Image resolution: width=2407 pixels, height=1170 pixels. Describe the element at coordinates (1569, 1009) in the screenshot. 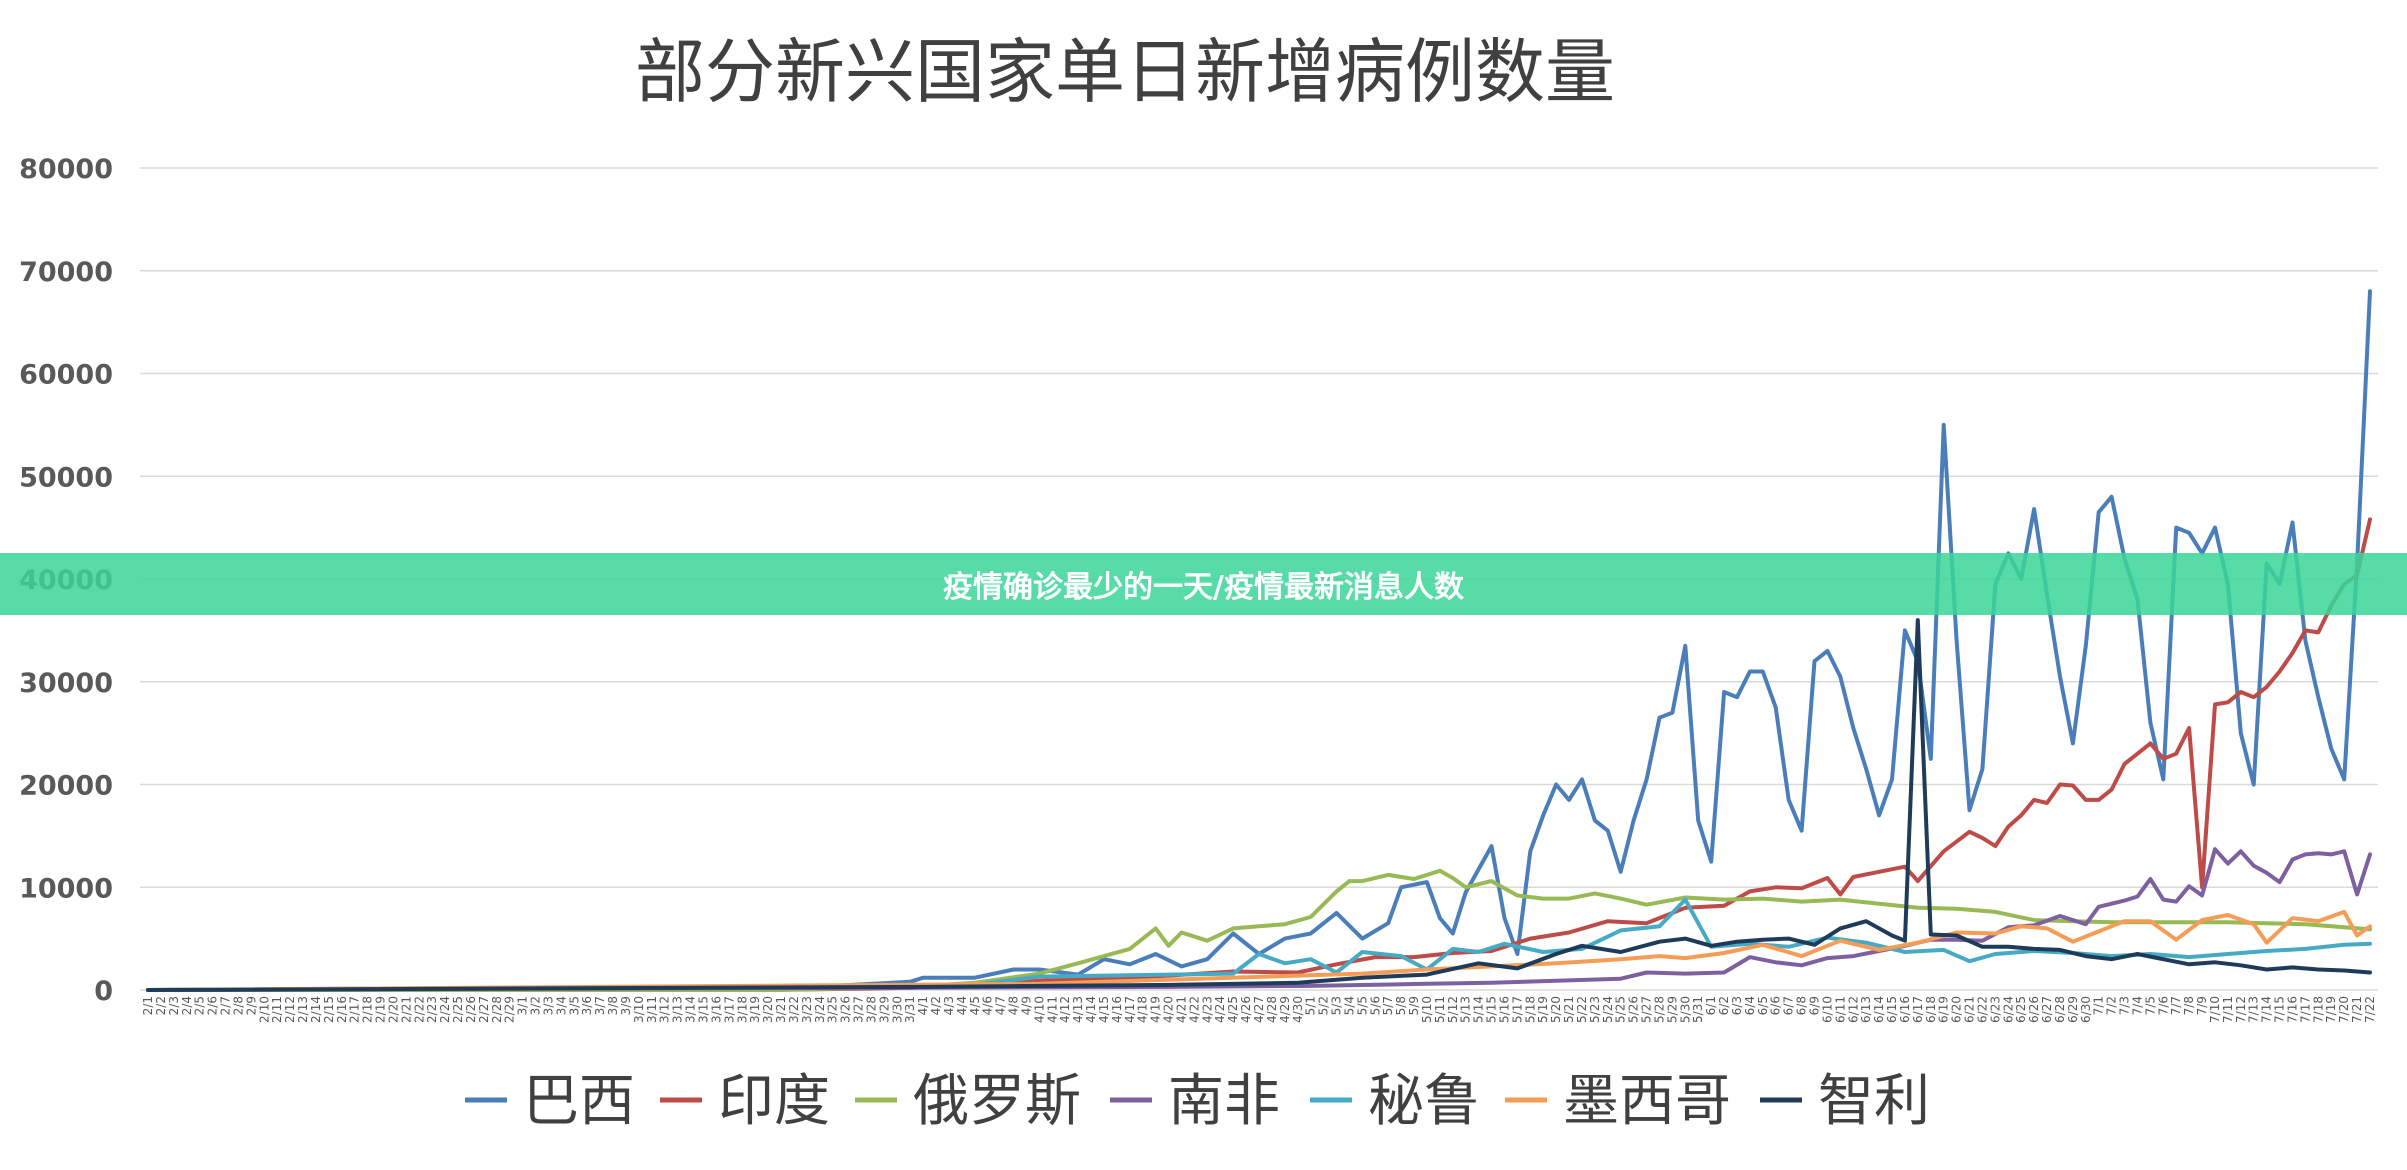

I see `x-tick-label: 5/21` at that location.